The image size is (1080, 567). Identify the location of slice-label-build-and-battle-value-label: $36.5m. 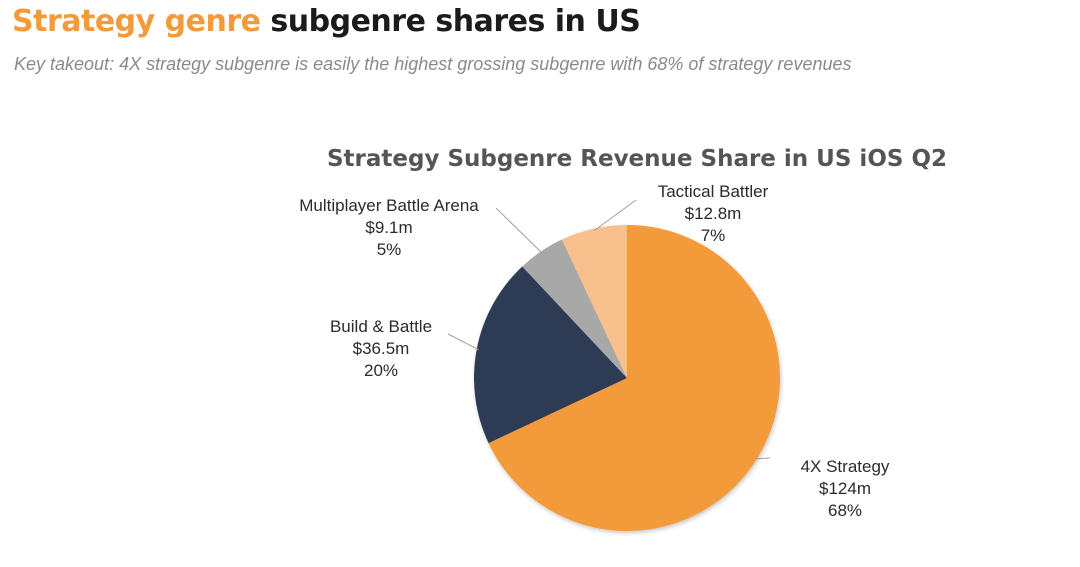
(381, 348).